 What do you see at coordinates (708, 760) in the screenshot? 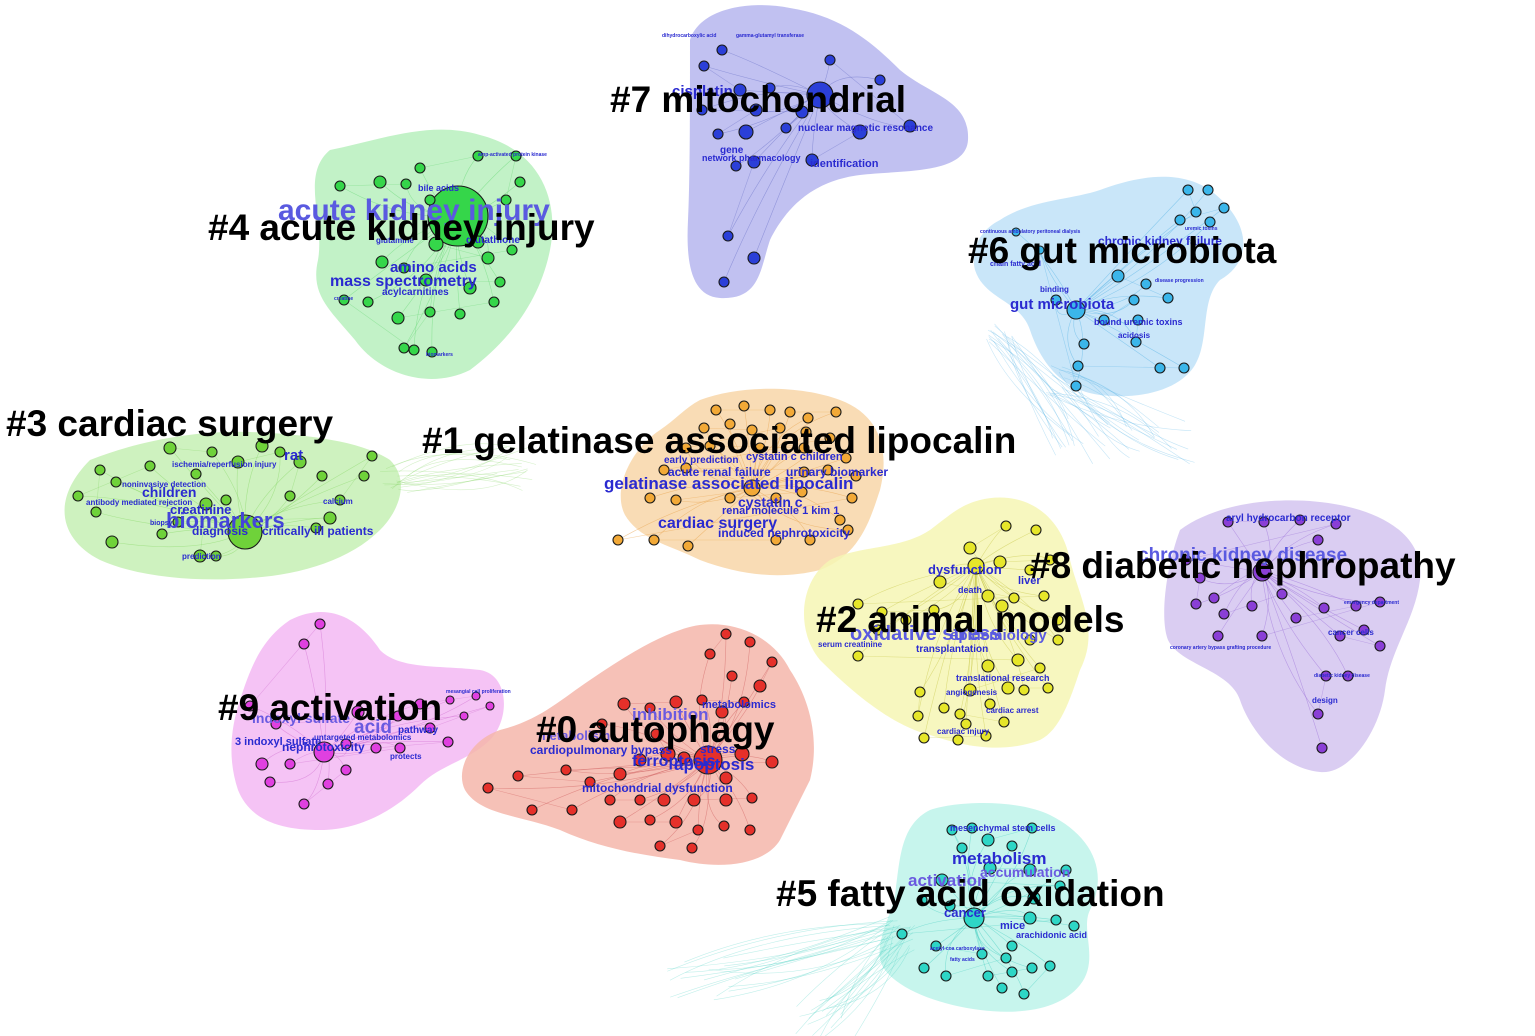
I see `hub-node-c0` at bounding box center [708, 760].